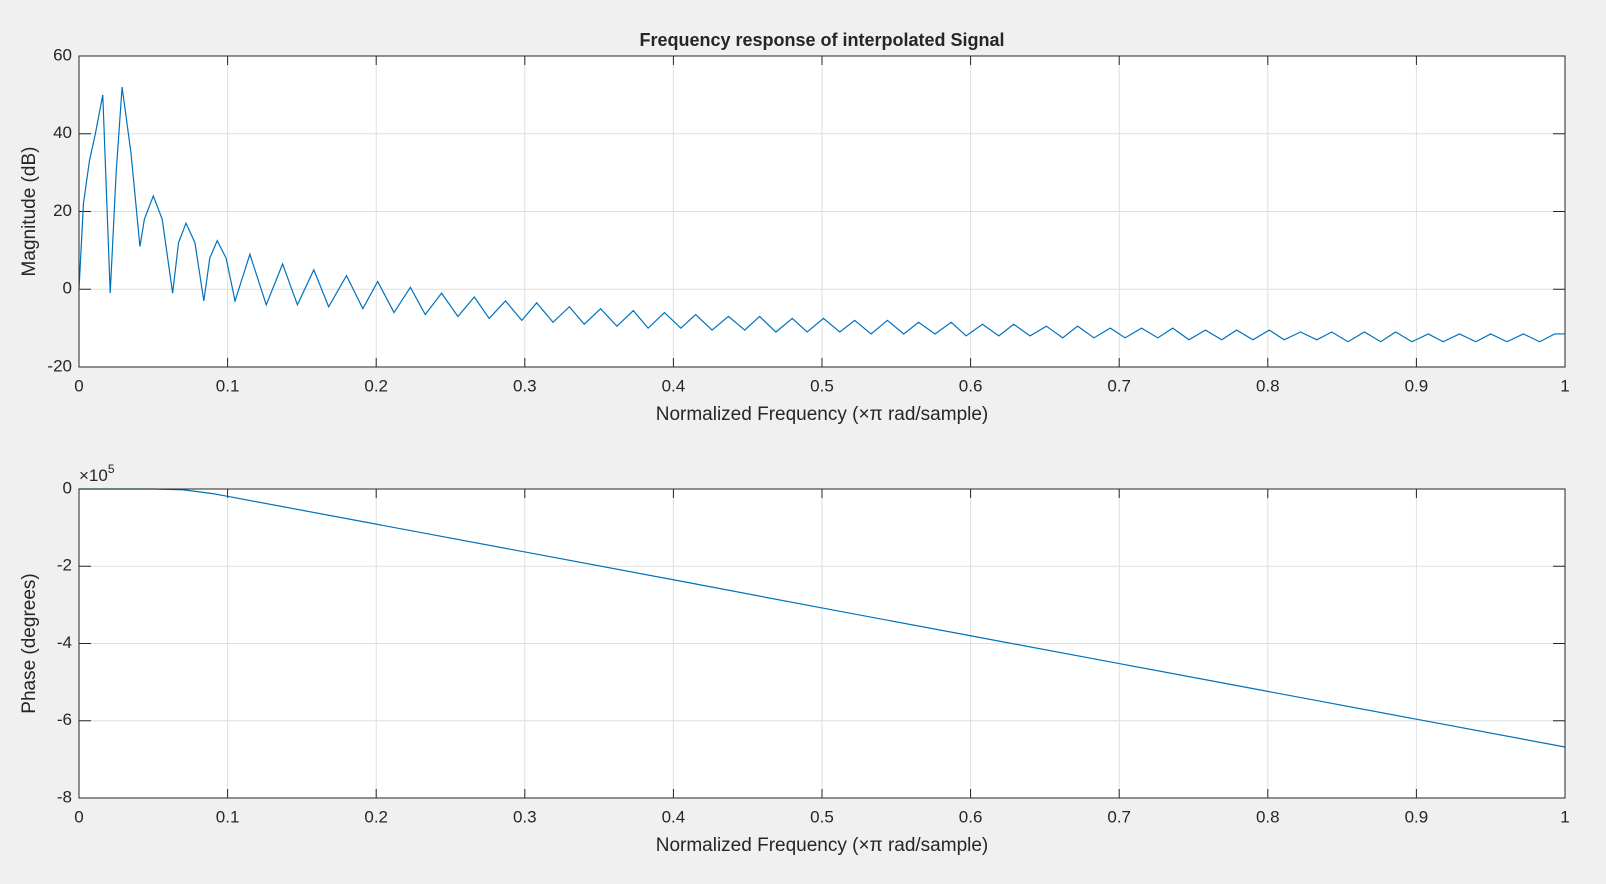 This screenshot has width=1606, height=884. I want to click on y-tick-label: -8, so click(64, 796).